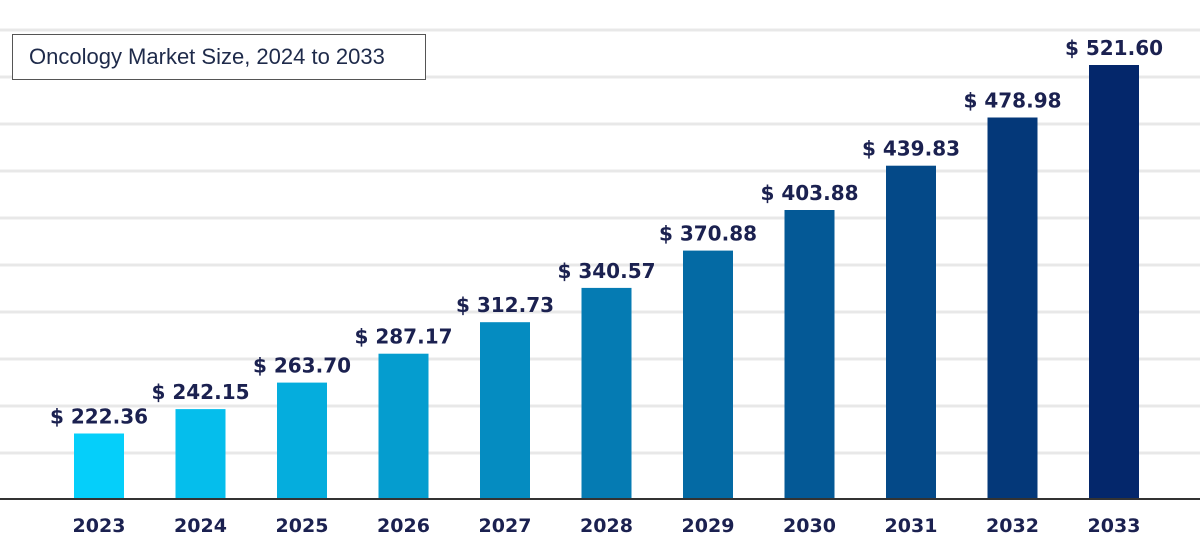 The image size is (1200, 550). What do you see at coordinates (302, 366) in the screenshot?
I see `data-label-2025: $ 263.70` at bounding box center [302, 366].